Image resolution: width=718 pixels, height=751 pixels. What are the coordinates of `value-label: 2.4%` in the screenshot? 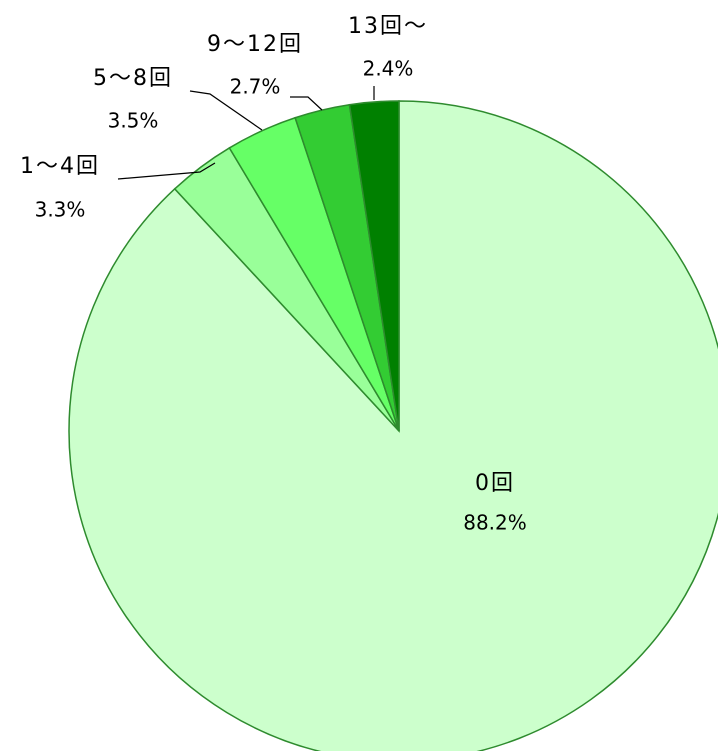 It's located at (388, 69).